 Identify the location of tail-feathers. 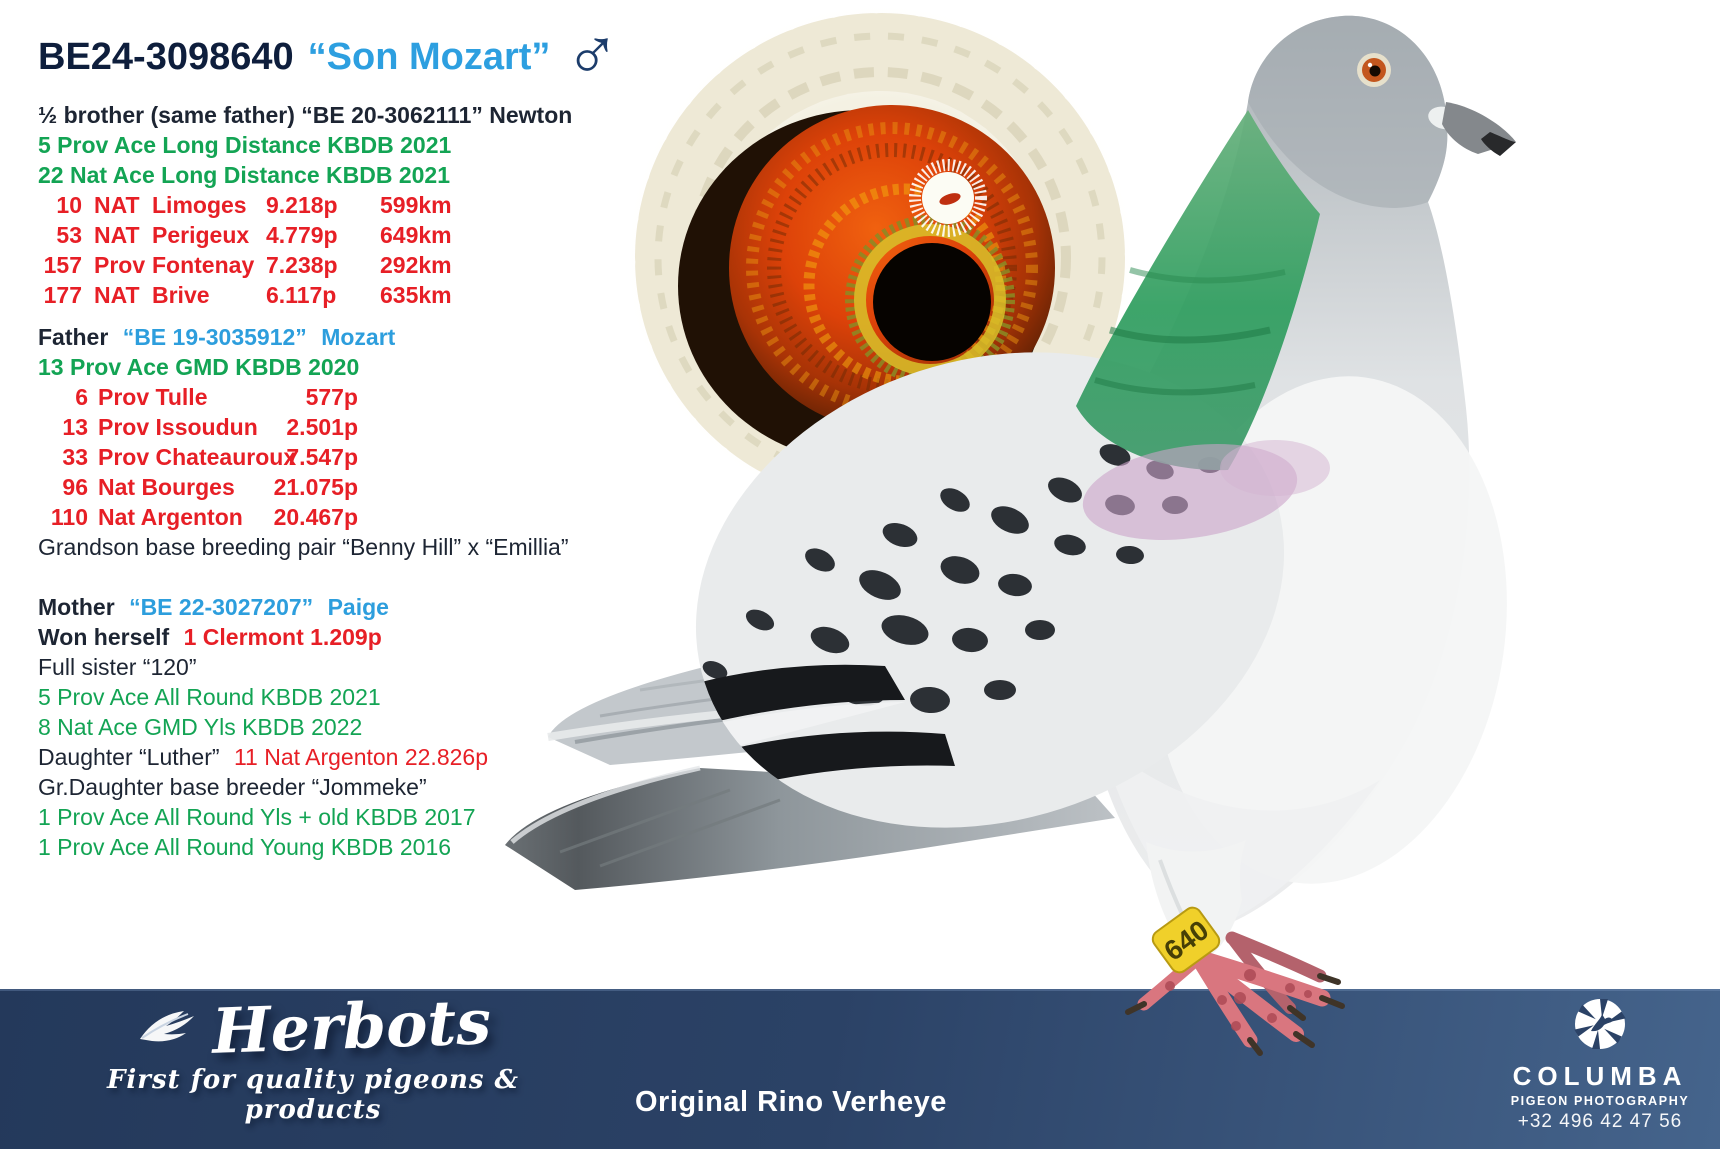
(810, 829).